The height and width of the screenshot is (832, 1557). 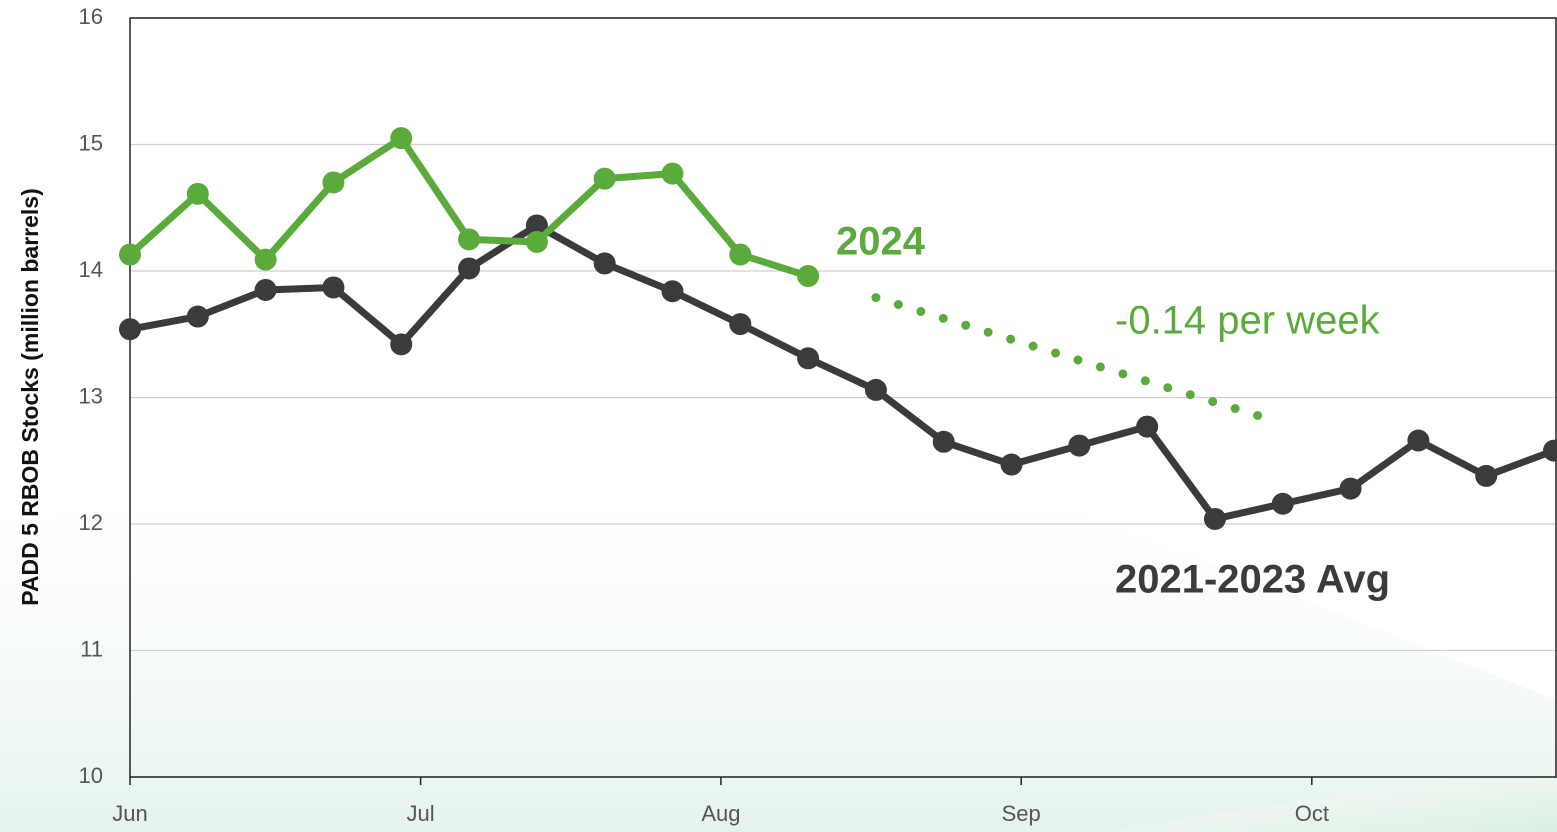 What do you see at coordinates (30, 397) in the screenshot?
I see `y-axis-label: PADD 5 RBOB Stocks (million barrels)` at bounding box center [30, 397].